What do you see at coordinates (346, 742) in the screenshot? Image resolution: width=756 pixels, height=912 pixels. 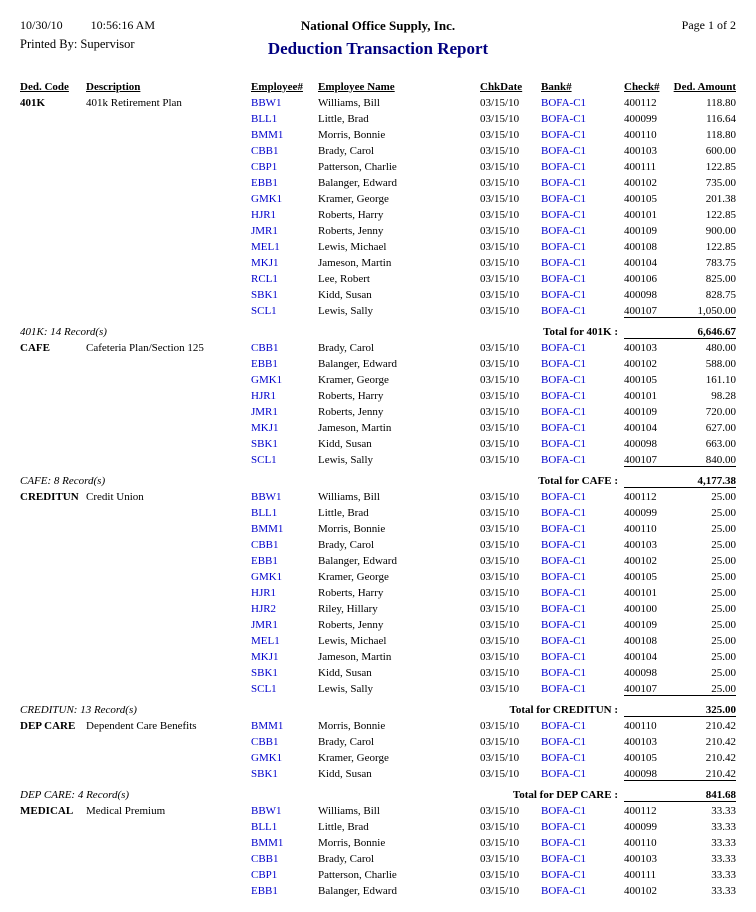 I see `employee-name: Brady, Carol` at bounding box center [346, 742].